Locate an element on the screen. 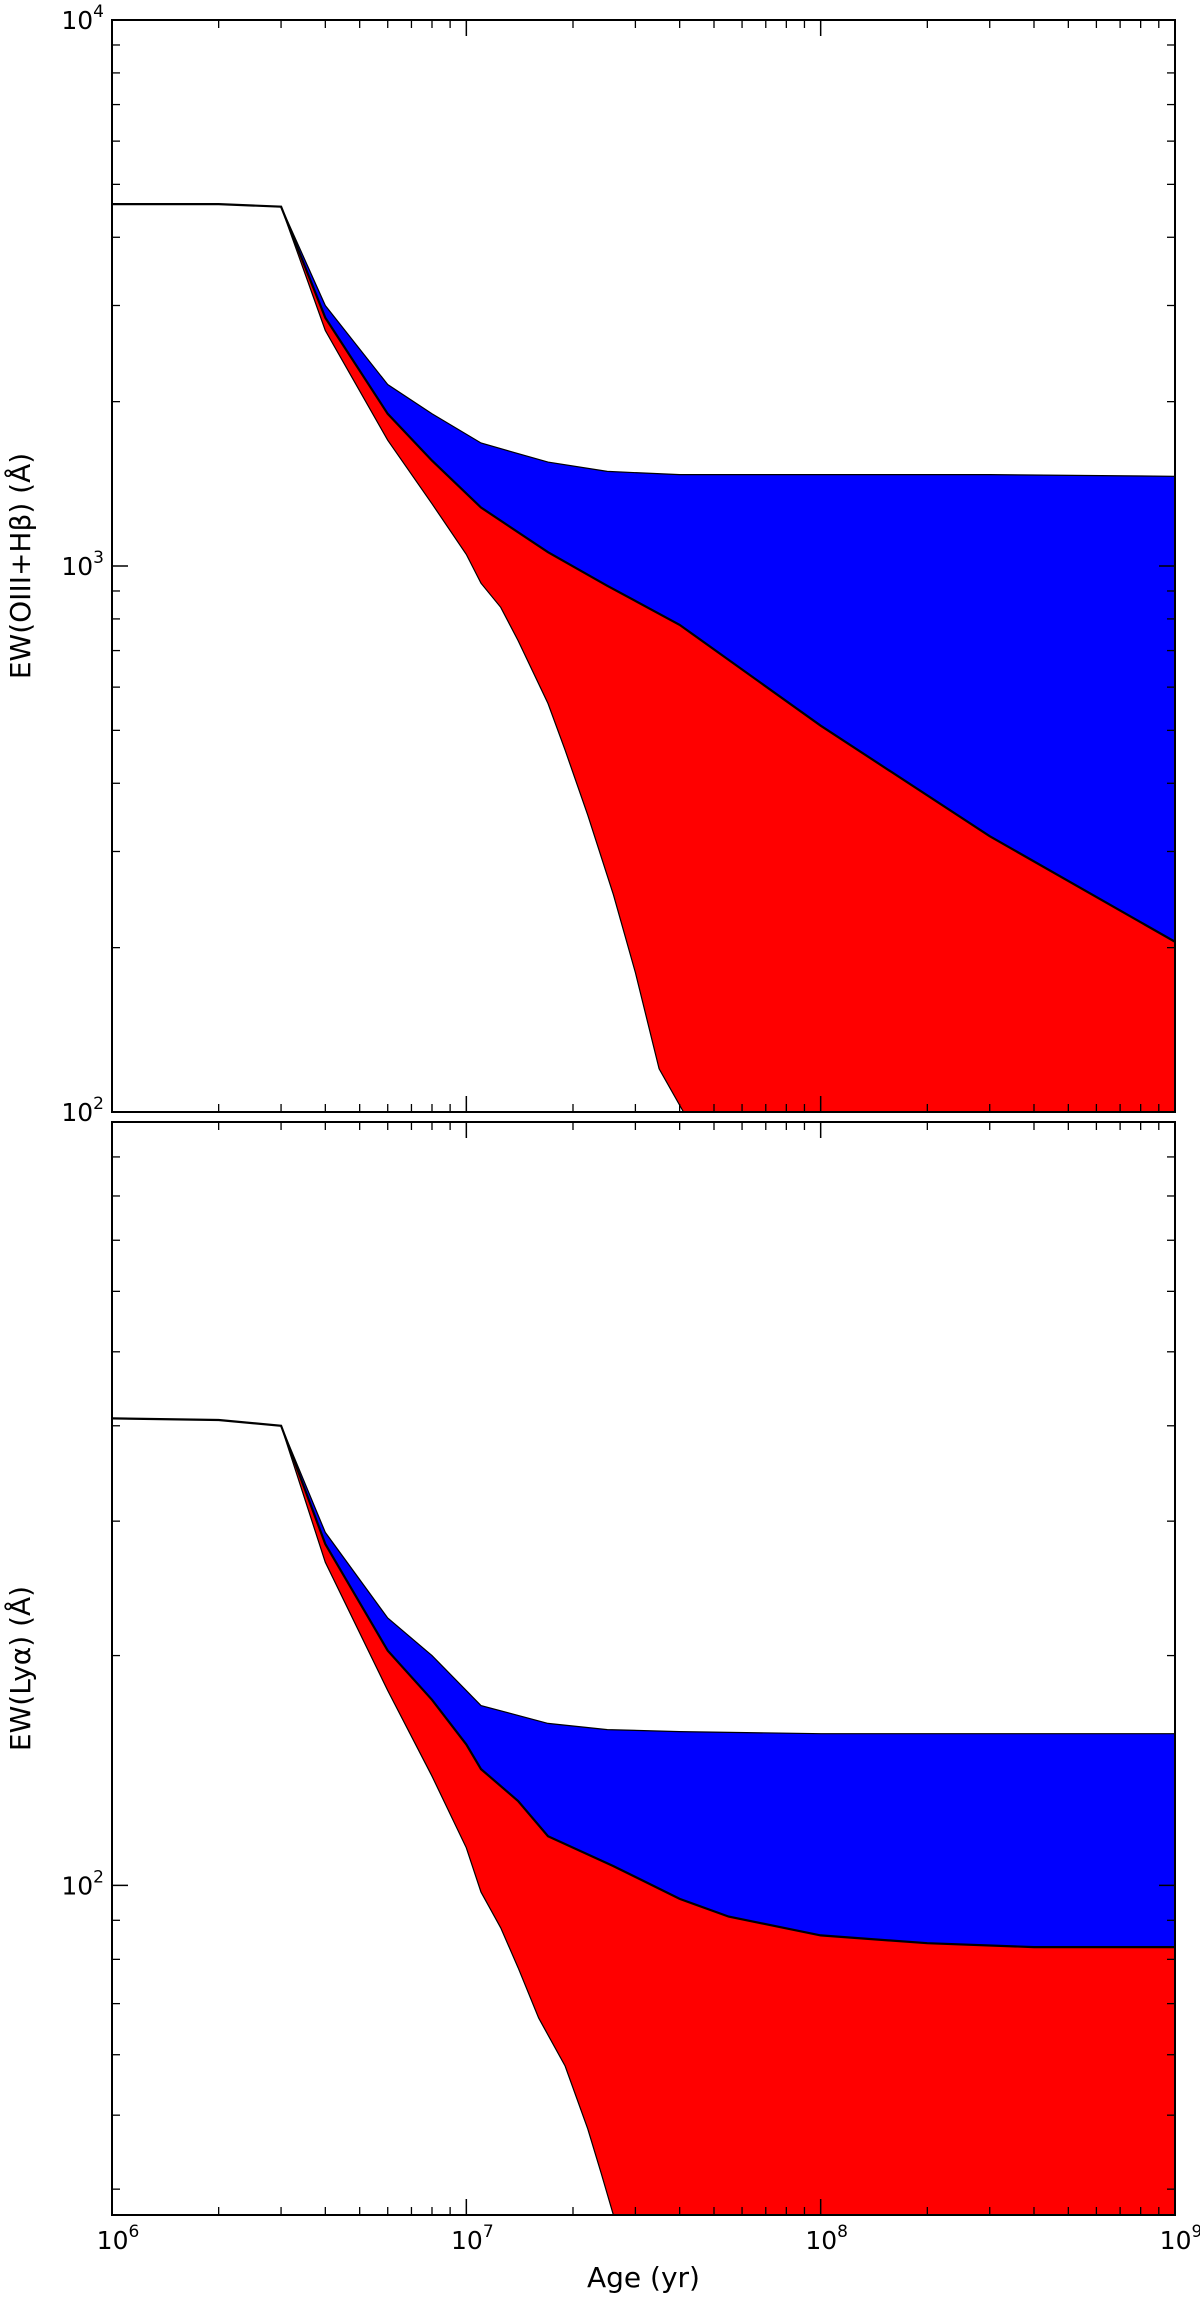 This screenshot has width=1200, height=2297. y-tick-label: 10⁴ is located at coordinates (82, 18).